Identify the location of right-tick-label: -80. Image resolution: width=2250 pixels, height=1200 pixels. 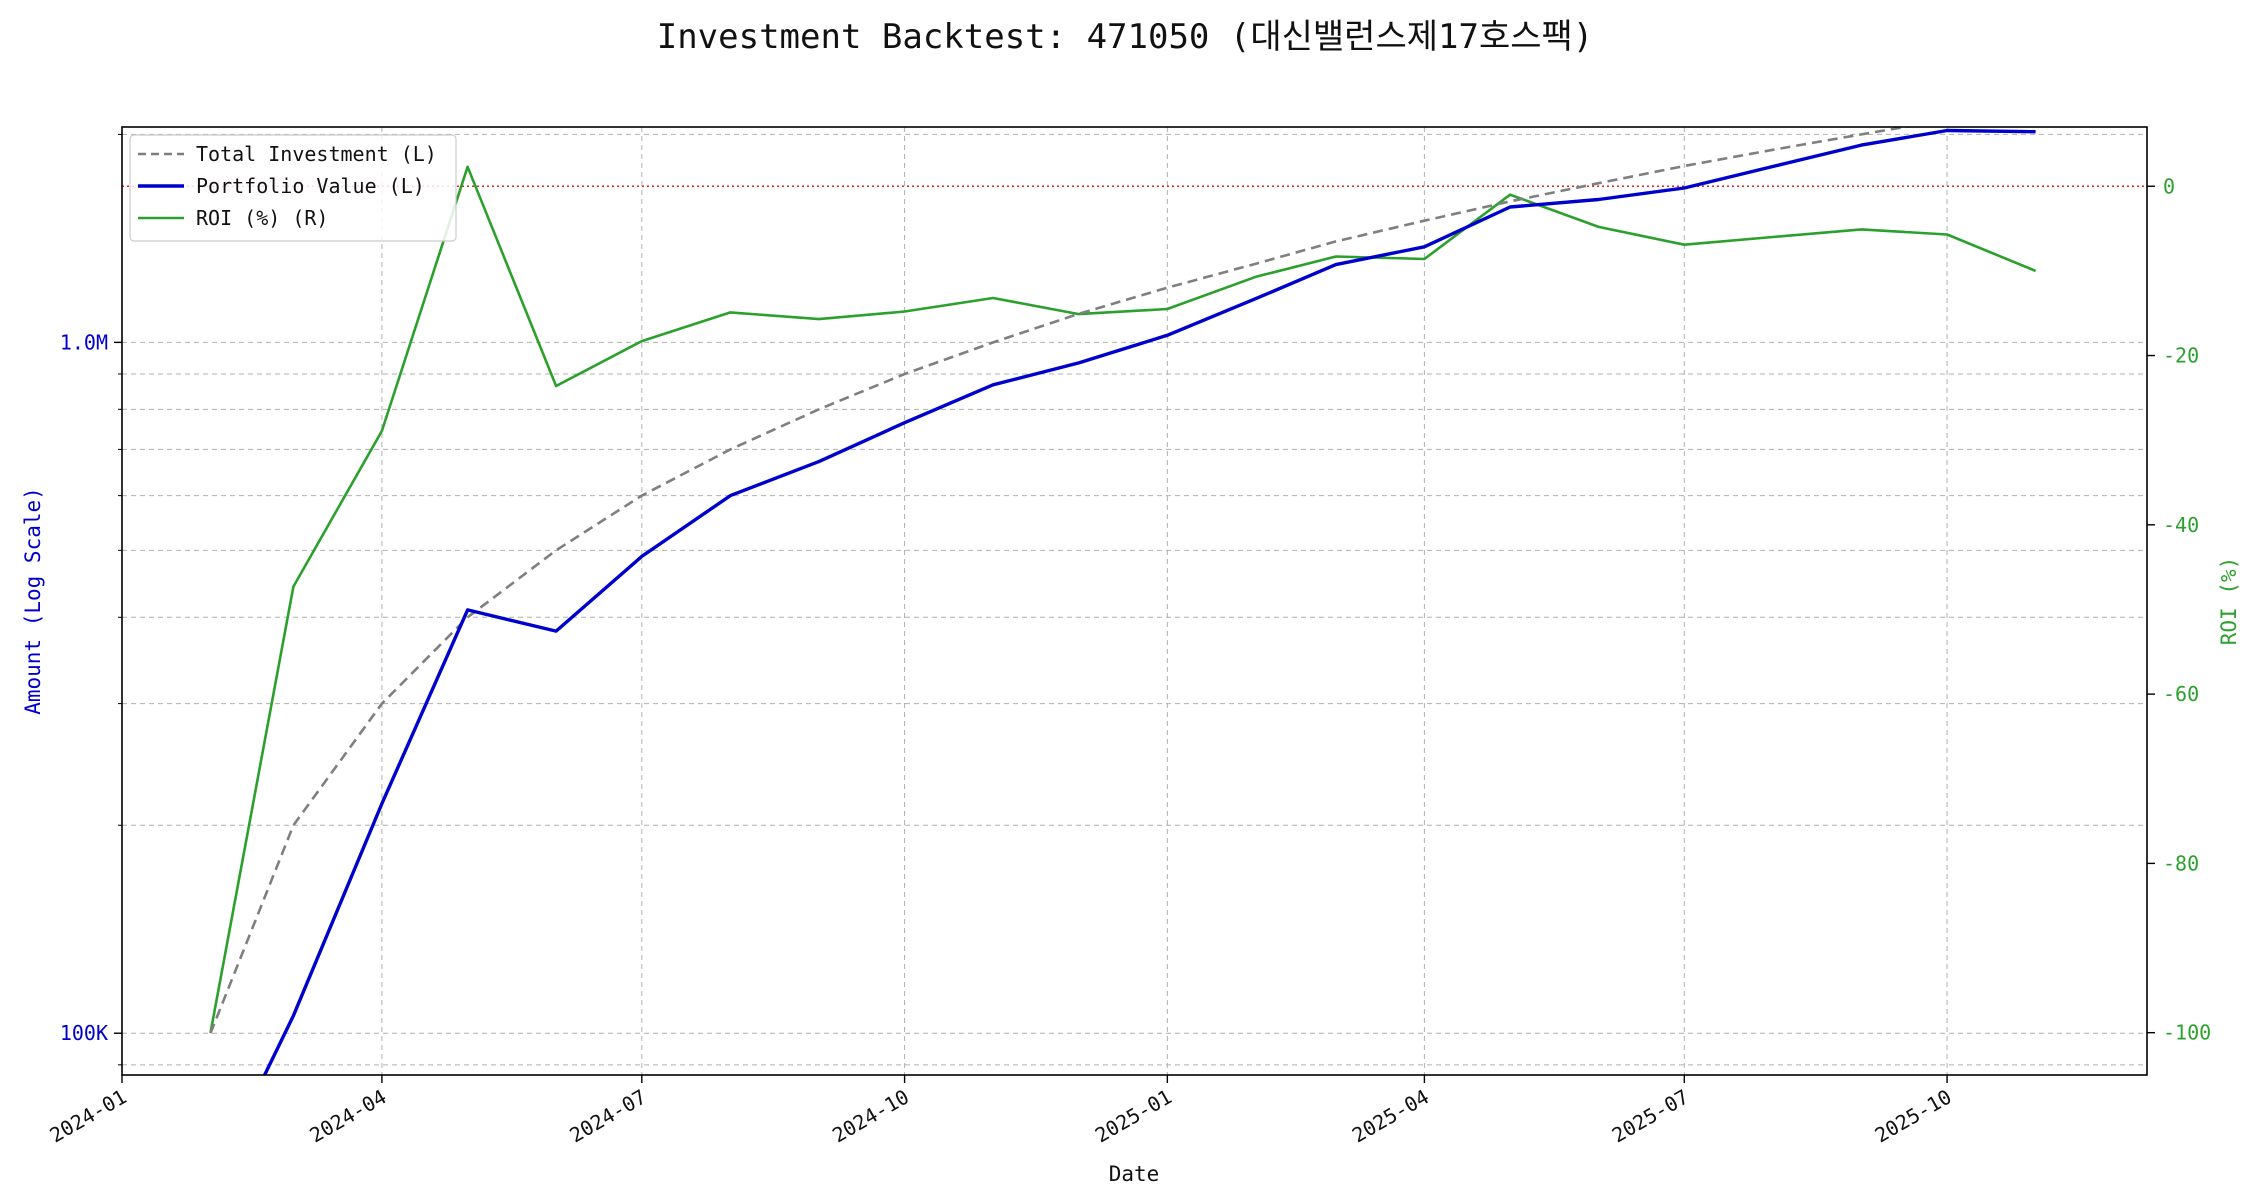
(2181, 863).